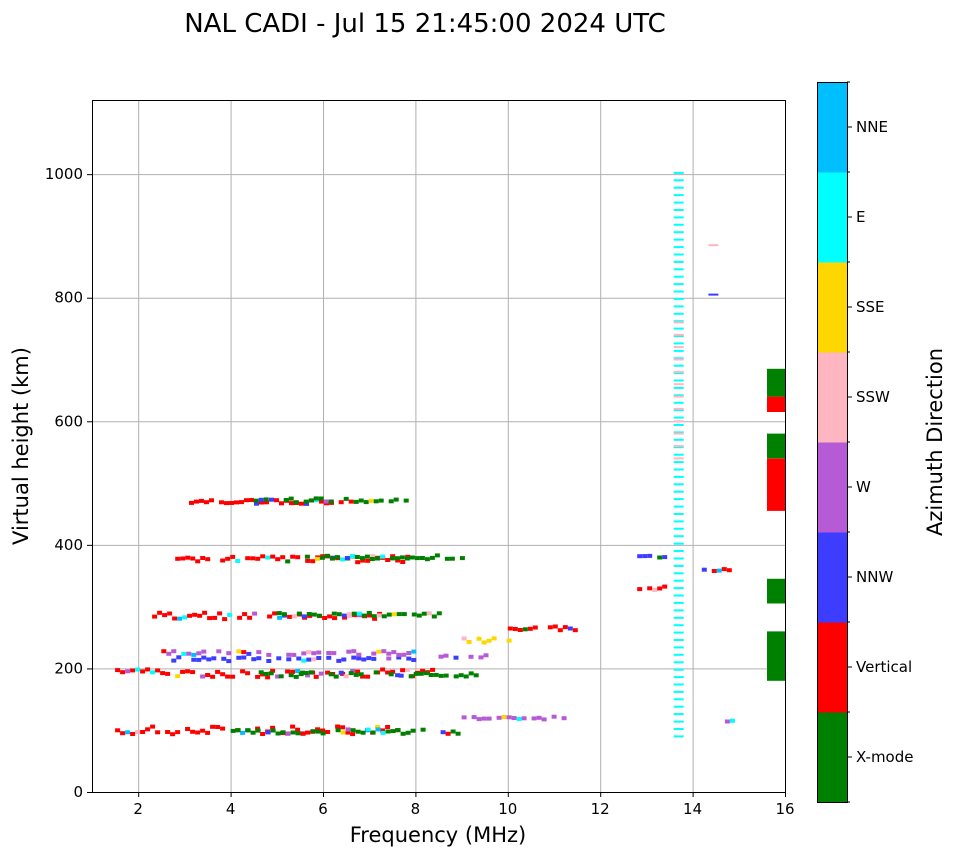  Describe the element at coordinates (68, 298) in the screenshot. I see `y-tick-label: 800` at that location.